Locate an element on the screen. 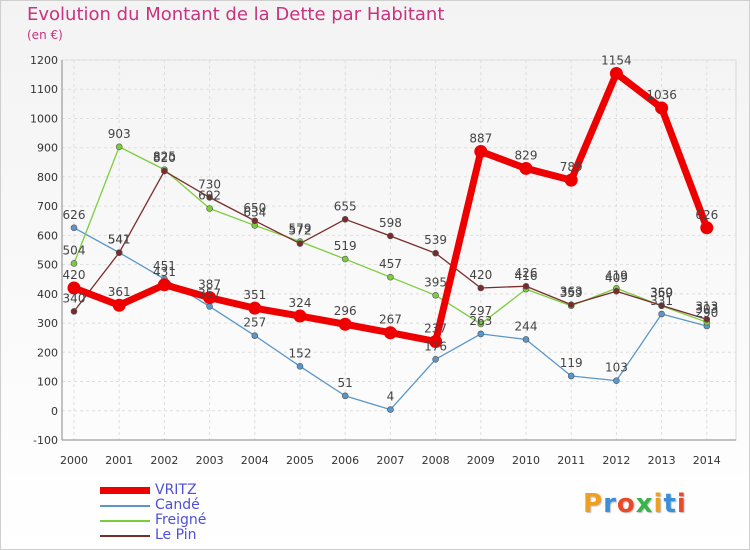 The width and height of the screenshot is (750, 550). x-tick-label: 2001 is located at coordinates (119, 460).